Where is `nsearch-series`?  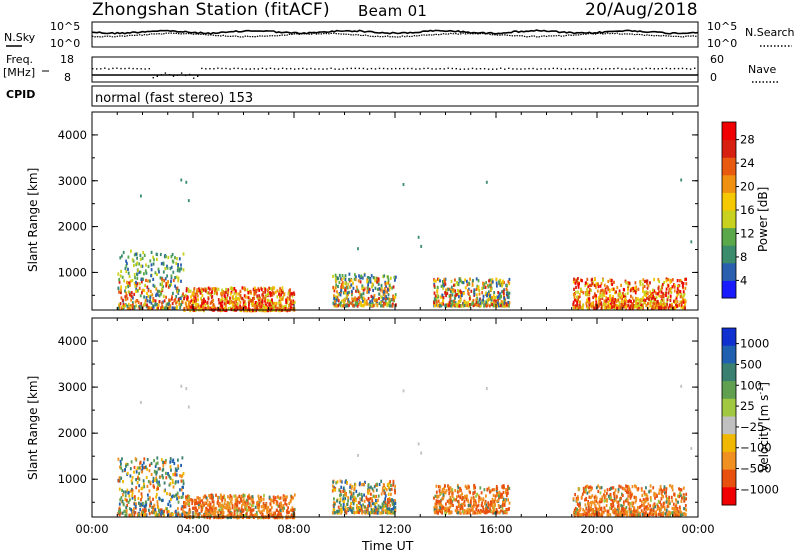 nsearch-series is located at coordinates (395, 35).